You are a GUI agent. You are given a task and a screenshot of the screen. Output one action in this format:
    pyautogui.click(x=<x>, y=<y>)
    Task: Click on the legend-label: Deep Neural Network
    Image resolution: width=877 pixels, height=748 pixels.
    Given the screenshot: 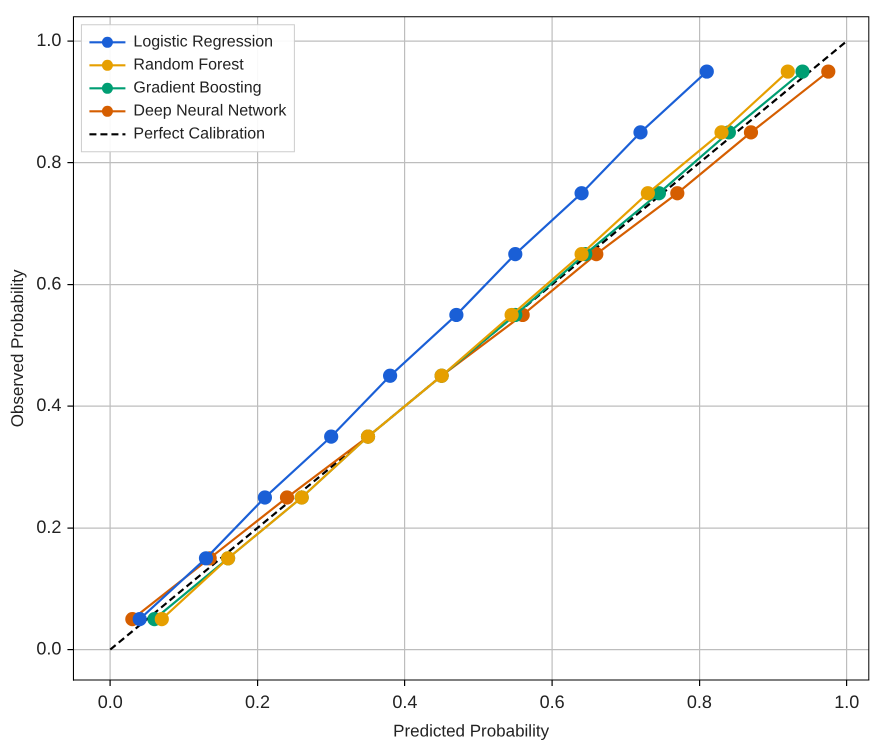 What is the action you would take?
    pyautogui.click(x=210, y=111)
    